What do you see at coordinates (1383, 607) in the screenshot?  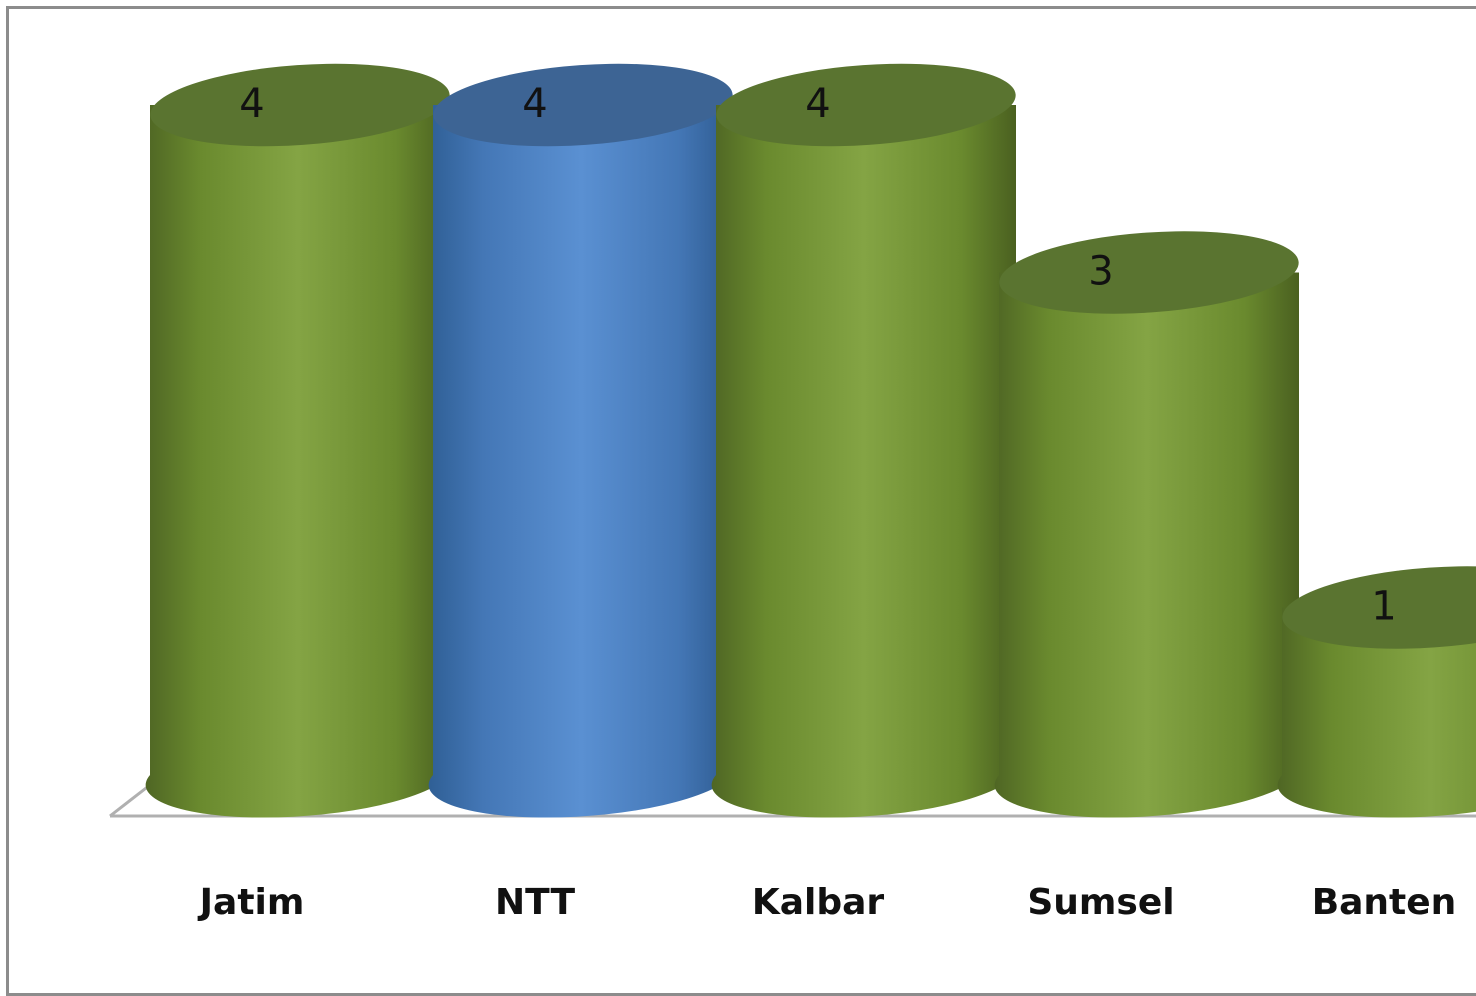 I see `data-label-banten: 1` at bounding box center [1383, 607].